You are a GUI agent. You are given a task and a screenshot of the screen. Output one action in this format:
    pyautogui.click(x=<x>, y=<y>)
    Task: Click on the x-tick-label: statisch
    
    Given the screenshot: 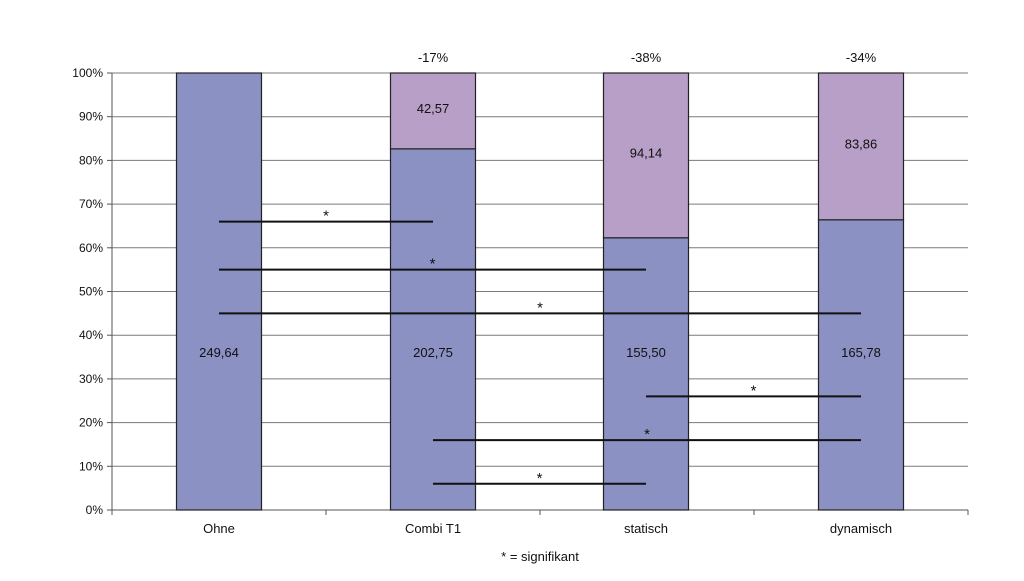 What is the action you would take?
    pyautogui.click(x=646, y=528)
    